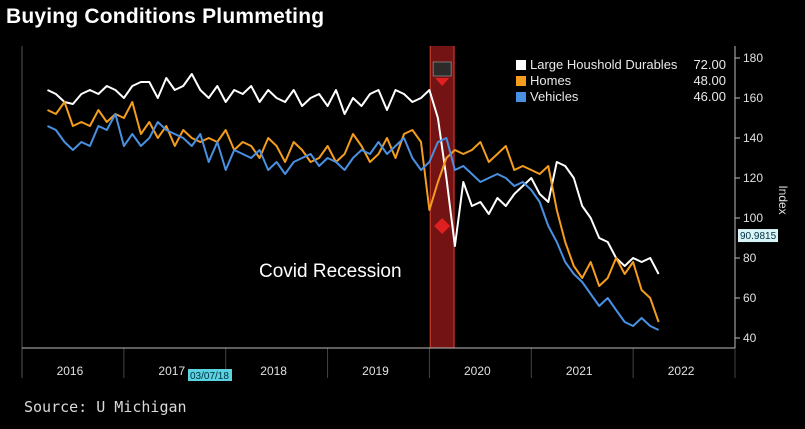  Describe the element at coordinates (750, 298) in the screenshot. I see `y-tick-label: 60` at that location.